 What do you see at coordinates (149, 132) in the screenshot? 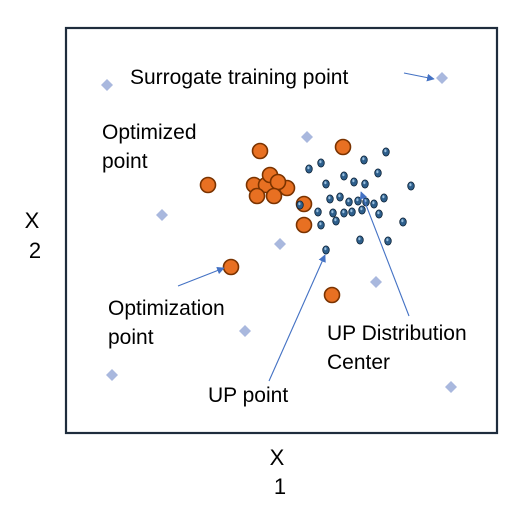
I see `optimized-point-label-line1: Optimized` at bounding box center [149, 132].